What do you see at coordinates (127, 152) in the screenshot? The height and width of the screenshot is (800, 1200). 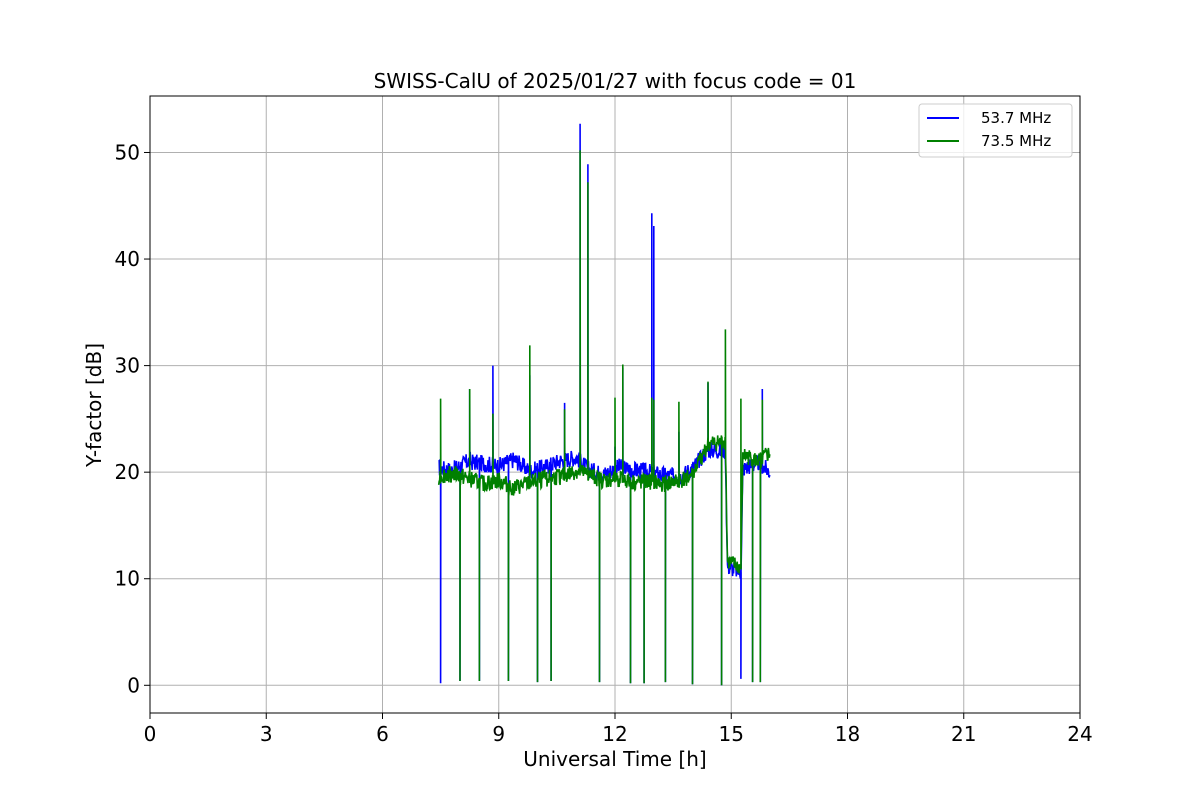 I see `y-tick-label: 50` at bounding box center [127, 152].